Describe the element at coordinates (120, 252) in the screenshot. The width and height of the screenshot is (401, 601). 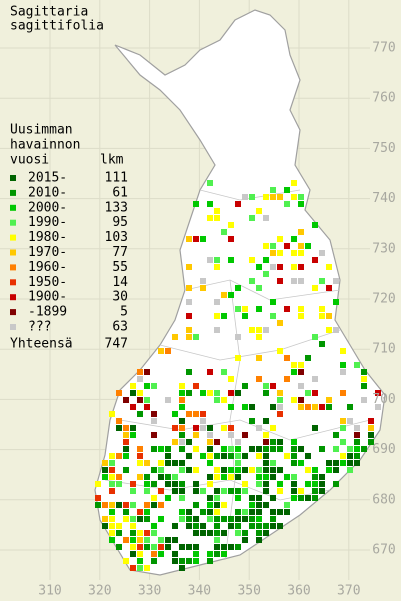
I see `legend-count: 77` at that location.